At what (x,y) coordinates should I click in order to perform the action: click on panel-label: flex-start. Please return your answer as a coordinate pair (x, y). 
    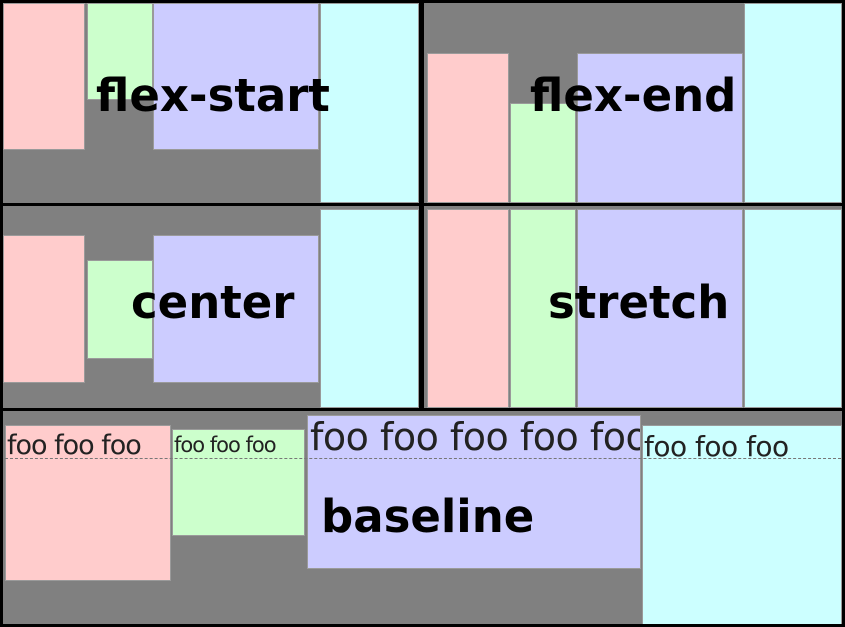
    Looking at the image, I should click on (213, 95).